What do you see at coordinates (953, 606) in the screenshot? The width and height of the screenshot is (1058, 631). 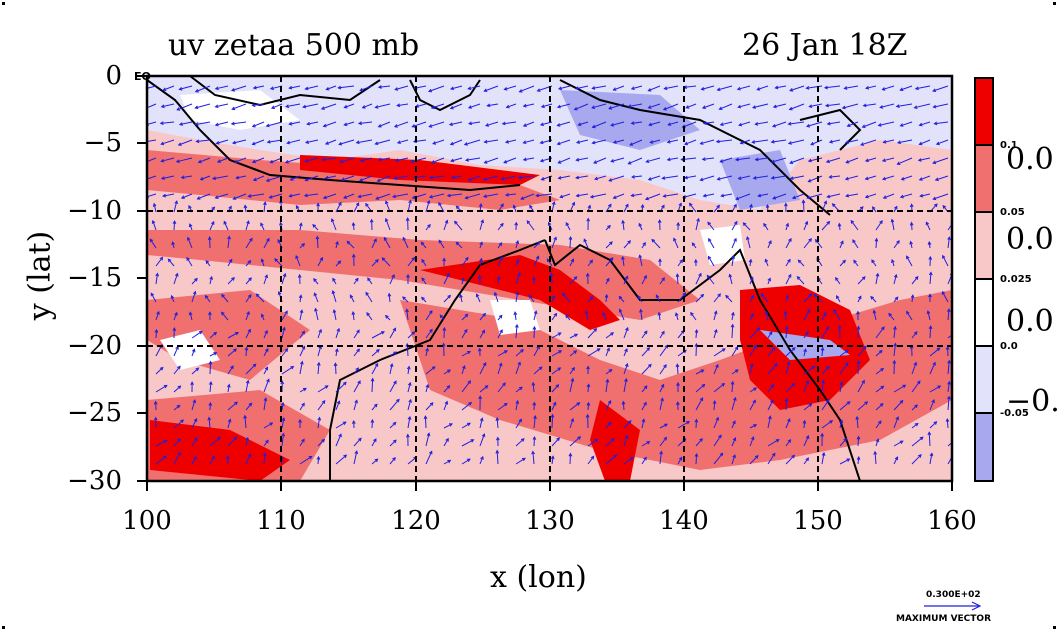 I see `max-vector-arrow` at bounding box center [953, 606].